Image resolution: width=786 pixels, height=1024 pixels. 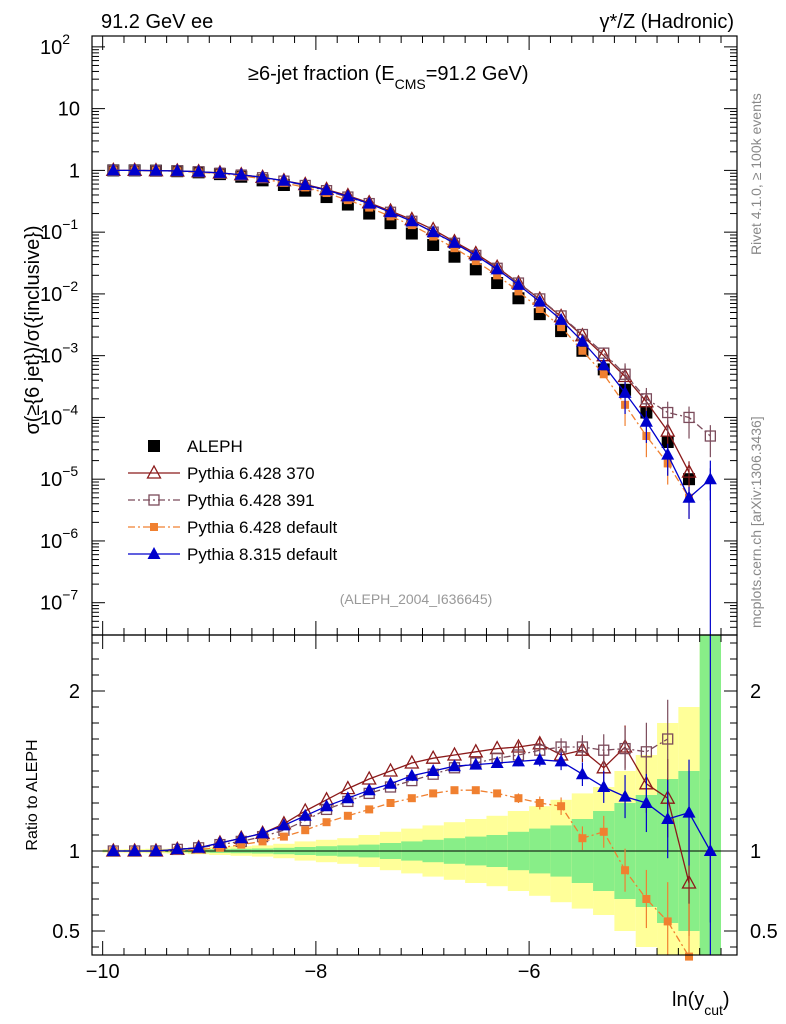 I want to click on data-point-p370, so click(x=689, y=470).